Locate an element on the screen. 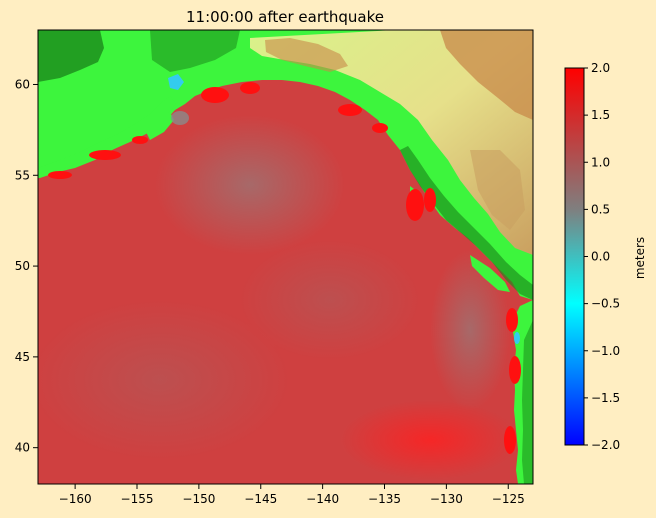  alaska-peninsula is located at coordinates (107, 137).